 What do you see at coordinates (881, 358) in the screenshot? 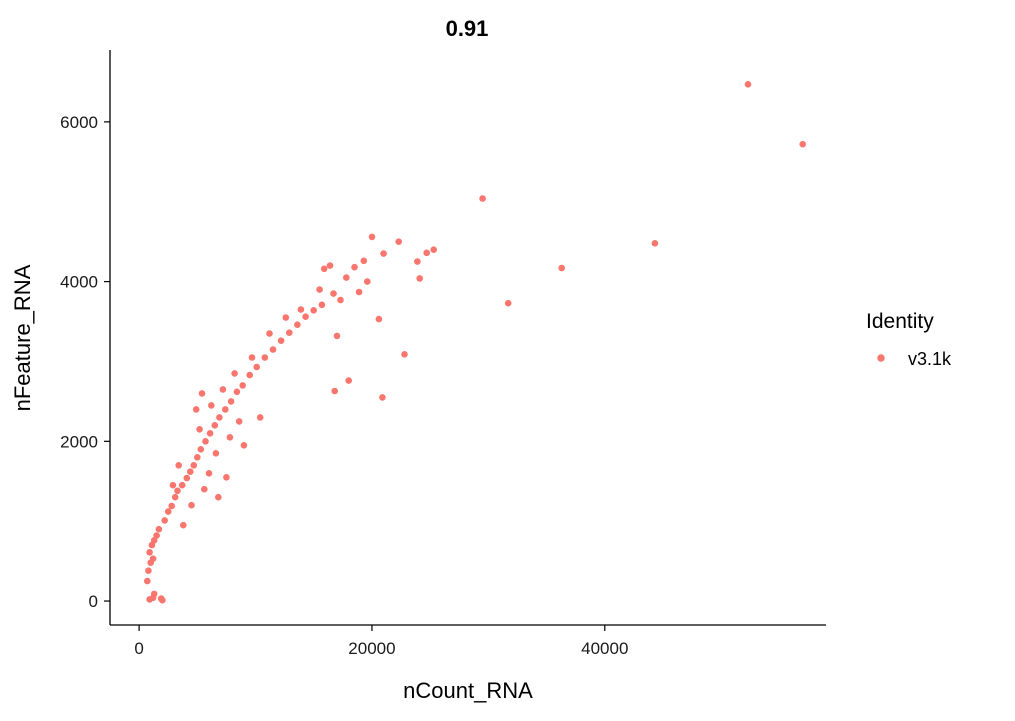
I see `legend-key-v3-1k` at bounding box center [881, 358].